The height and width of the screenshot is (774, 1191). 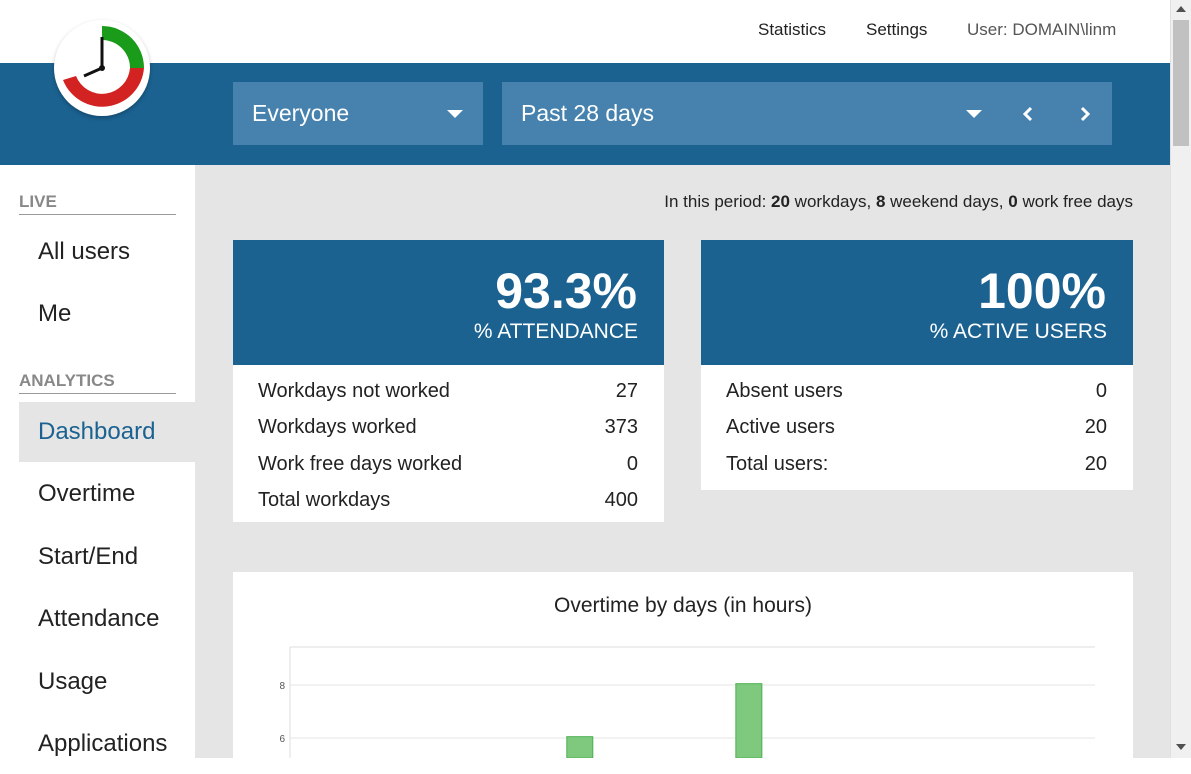 What do you see at coordinates (792, 29) in the screenshot?
I see `nav-statistics: Statistics` at bounding box center [792, 29].